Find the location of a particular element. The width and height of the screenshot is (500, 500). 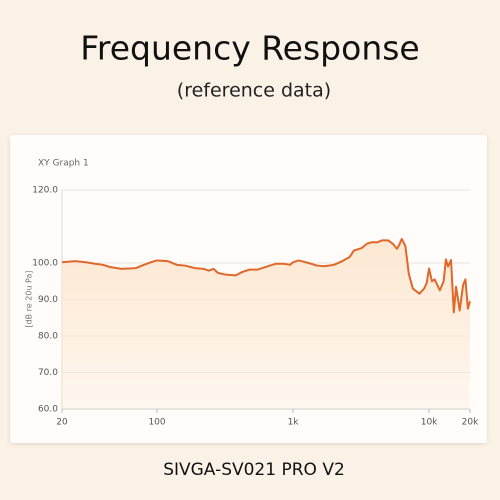

caption: SIVGA-SV021 PRO V2 is located at coordinates (254, 470).